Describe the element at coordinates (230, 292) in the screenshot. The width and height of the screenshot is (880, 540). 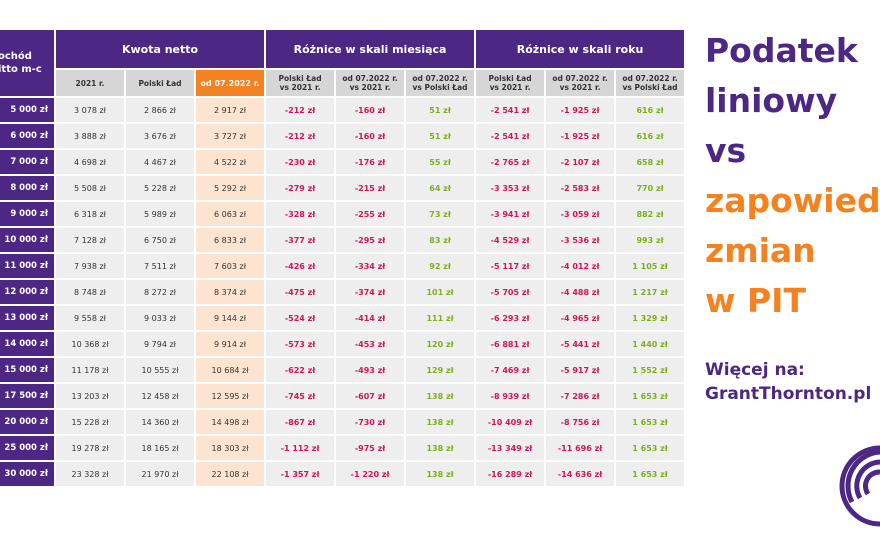
I see `value-text: 8 374 zł` at that location.